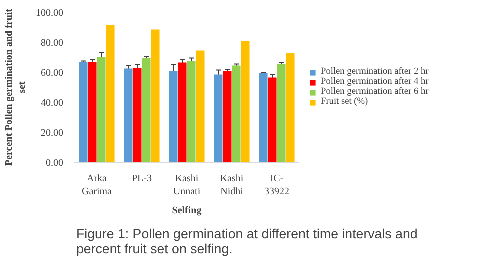 This screenshot has height=271, width=486. I want to click on legend-label: Fruit set (%), so click(344, 102).